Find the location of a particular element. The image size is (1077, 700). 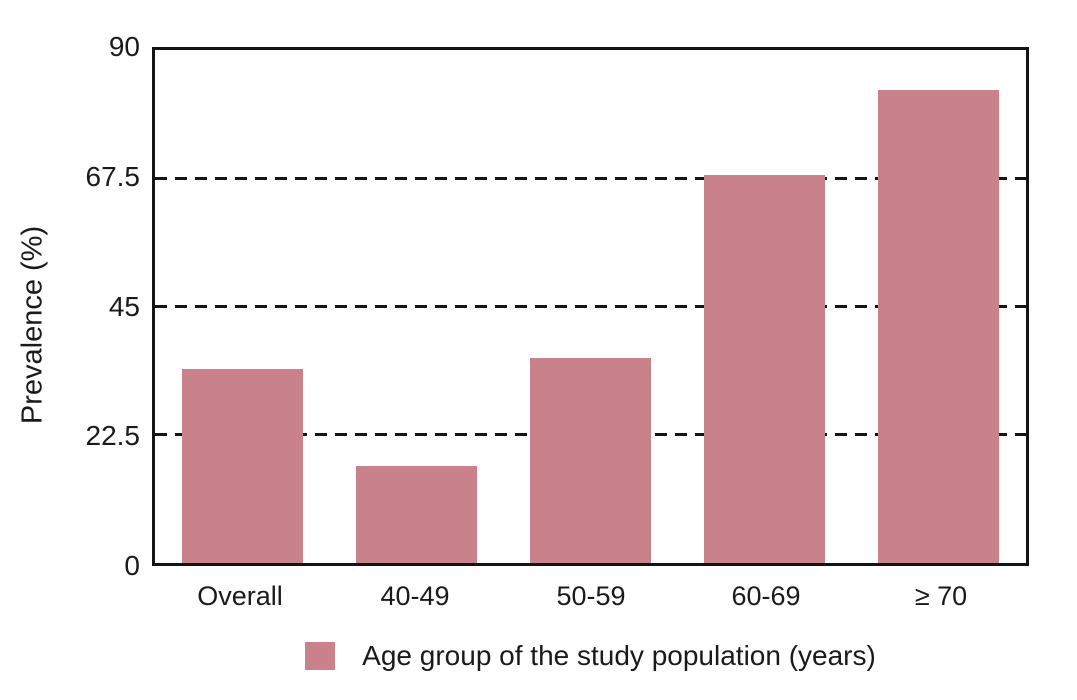

x-axis-tick-labels: Overall 40-49 50-59 60-69 ≥ 70 is located at coordinates (590, 601).